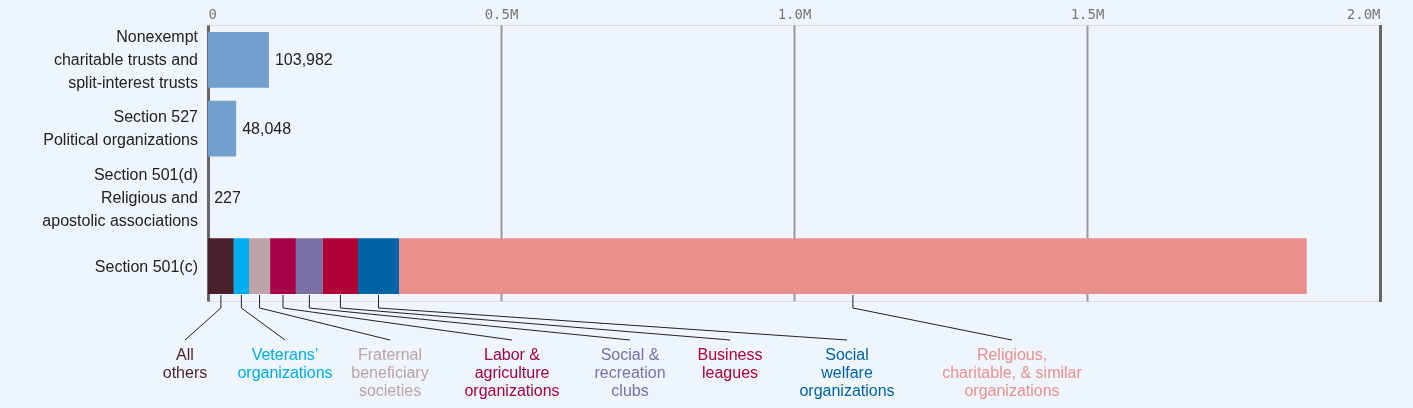 The width and height of the screenshot is (1413, 408). What do you see at coordinates (501, 13) in the screenshot?
I see `x-tick-label: 0.5M` at bounding box center [501, 13].